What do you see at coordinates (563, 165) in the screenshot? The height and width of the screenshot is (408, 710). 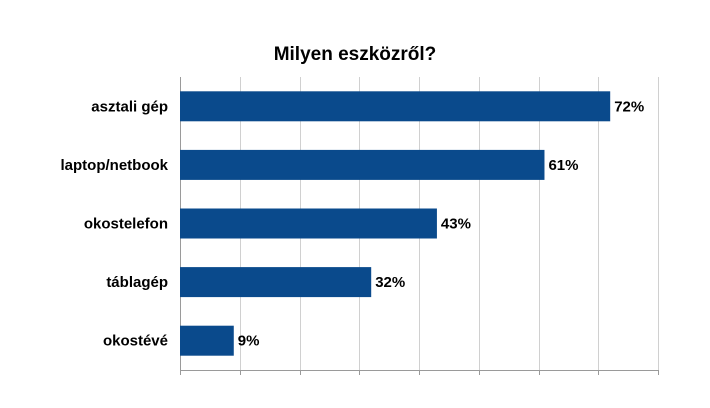 I see `data-label: 61%` at bounding box center [563, 165].